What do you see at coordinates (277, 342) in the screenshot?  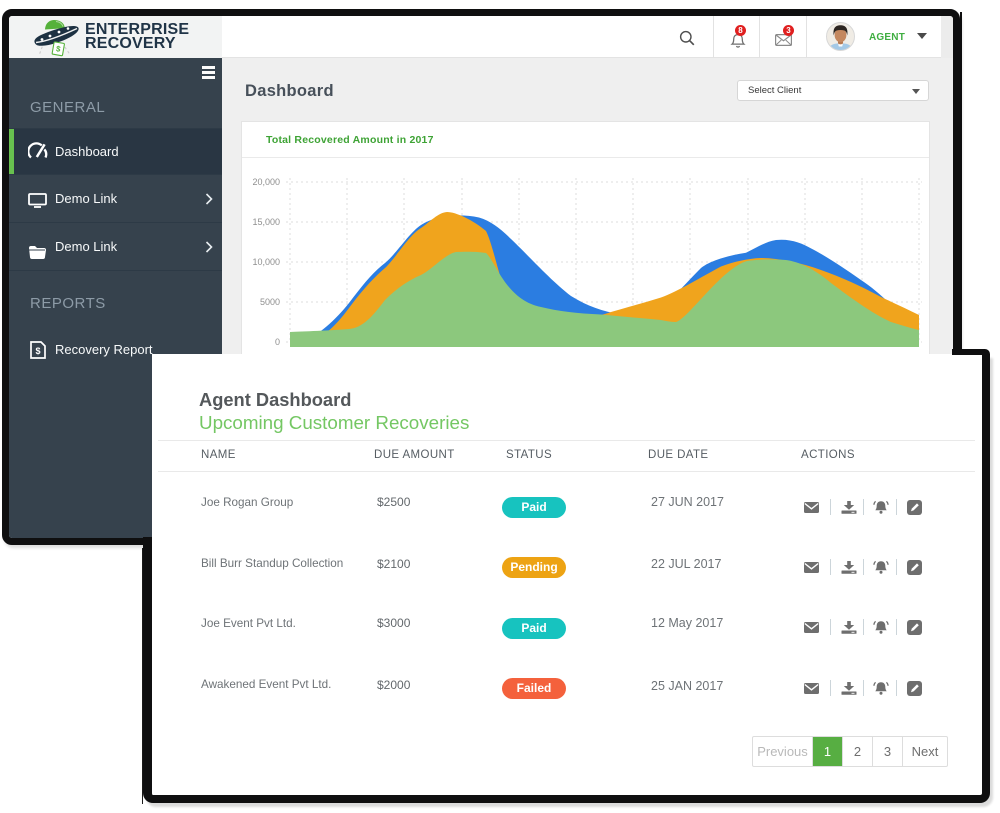 I see `svg-text: 0` at bounding box center [277, 342].